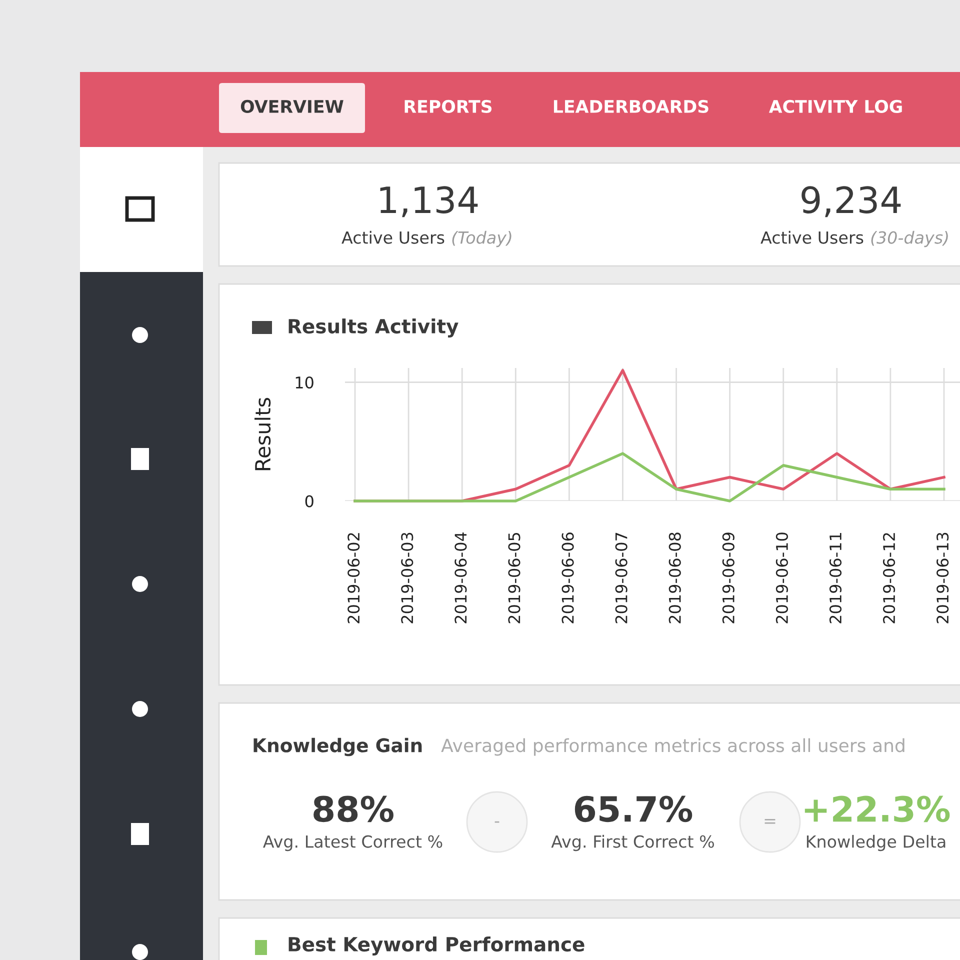 The image size is (960, 960). I want to click on x-tick-label: 2019-06-11, so click(835, 578).